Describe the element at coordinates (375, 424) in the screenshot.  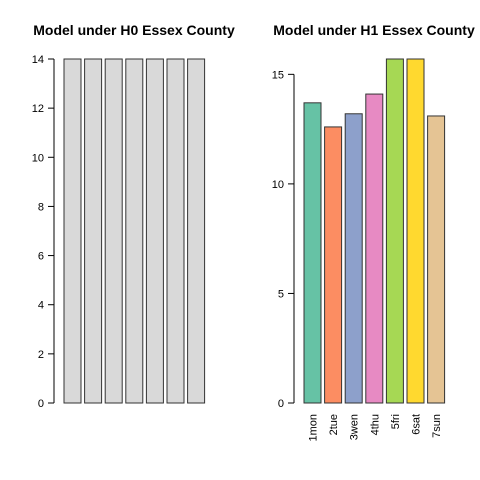
I see `x-tick-label: 4thu` at that location.